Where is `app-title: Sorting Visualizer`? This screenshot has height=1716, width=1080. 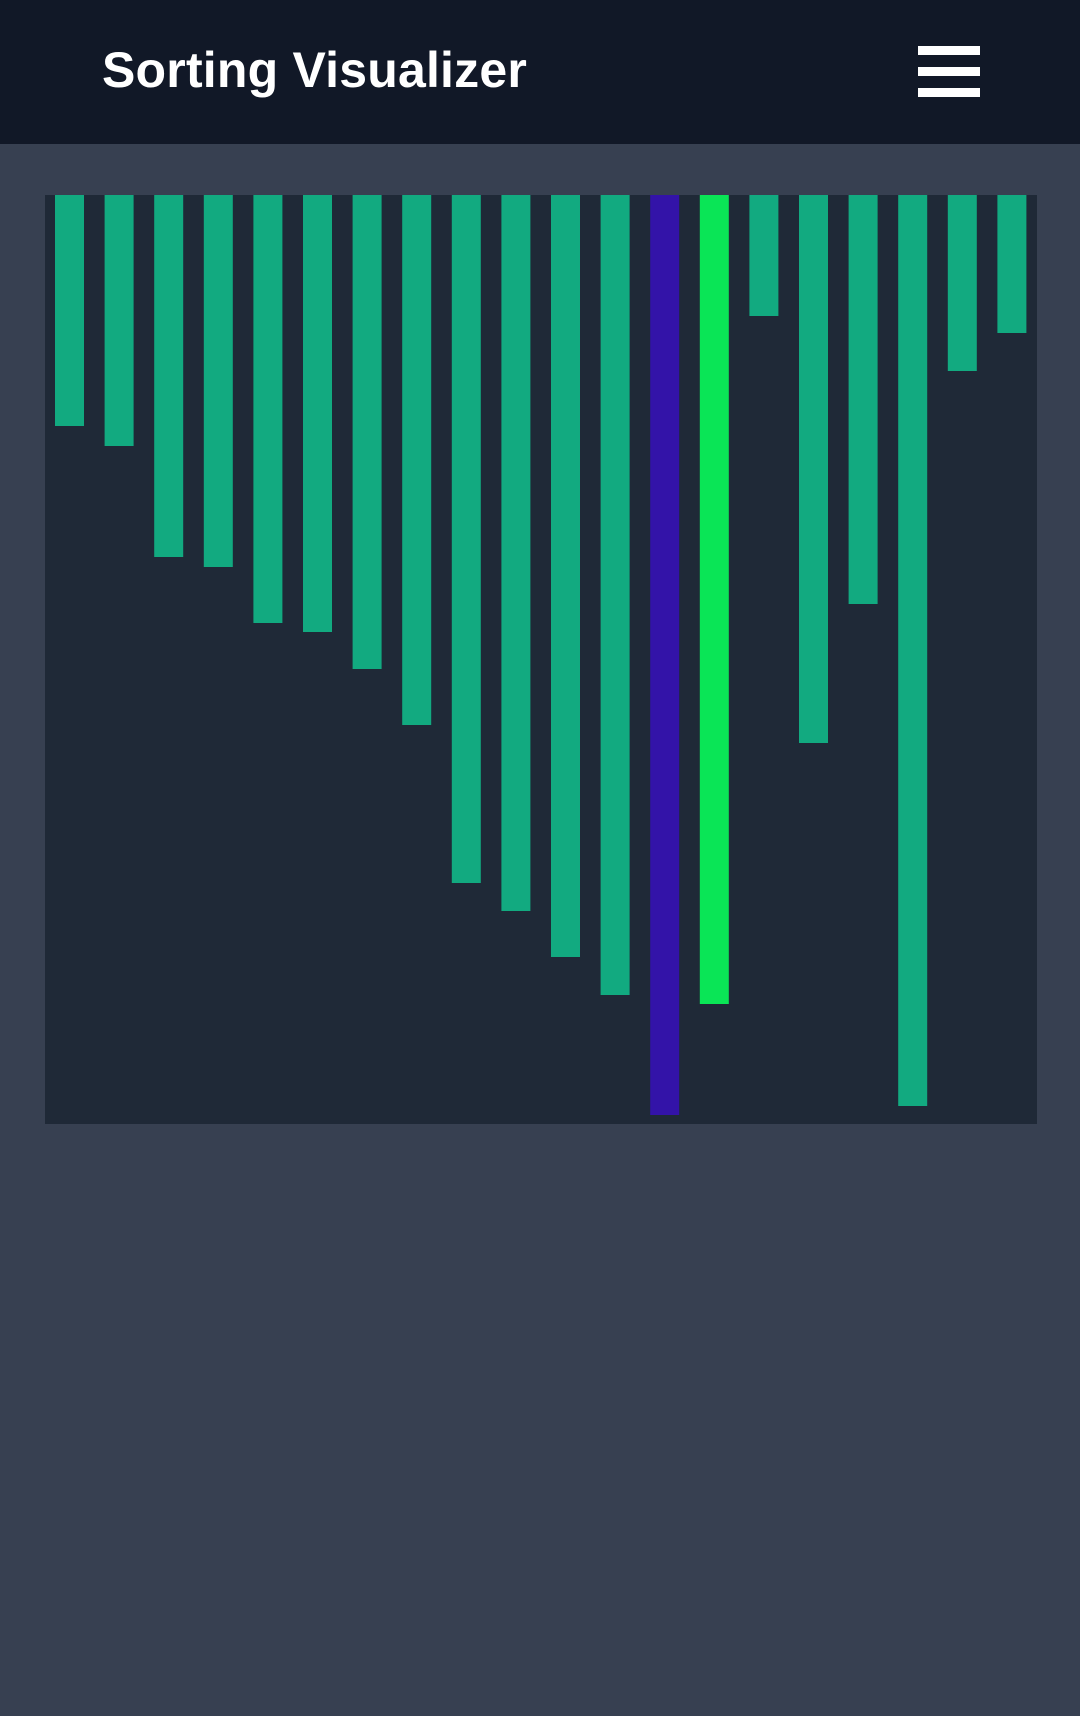
app-title: Sorting Visualizer is located at coordinates (315, 70).